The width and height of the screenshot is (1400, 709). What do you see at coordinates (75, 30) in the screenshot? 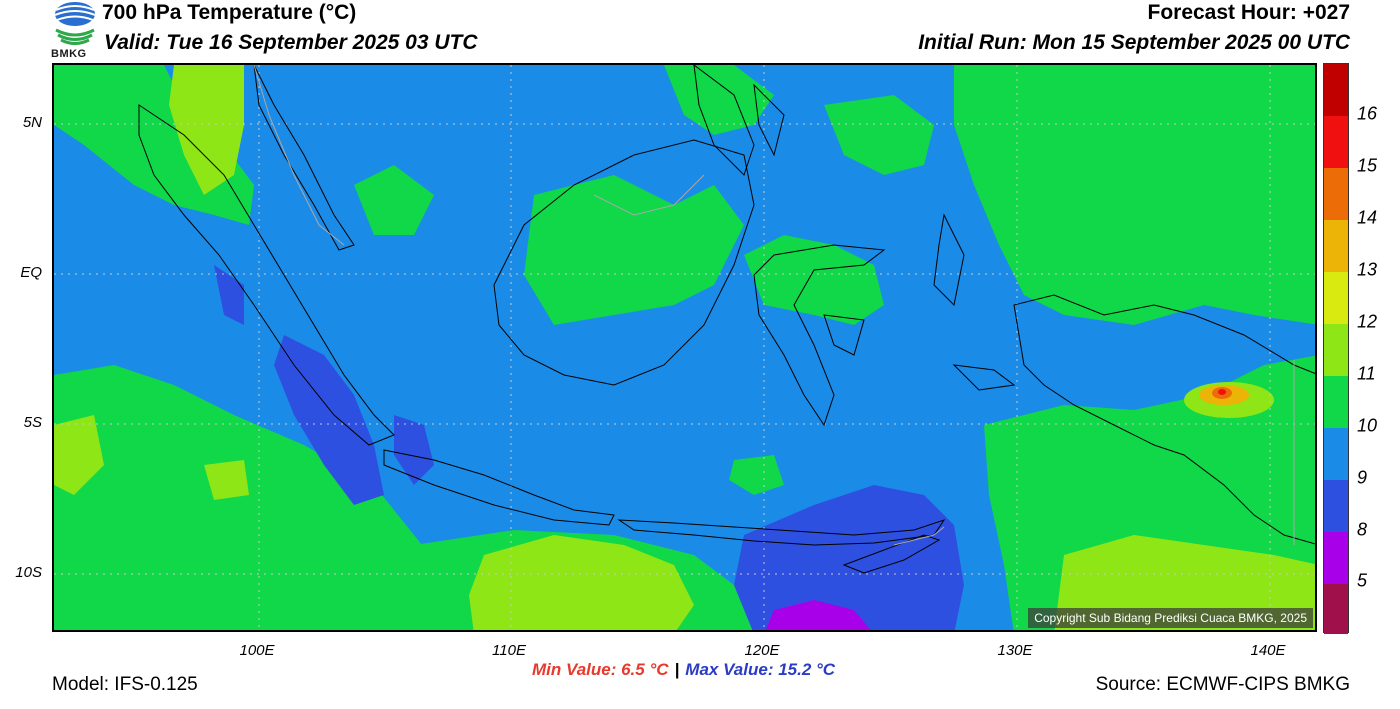
I see `bmkg-logo` at bounding box center [75, 30].